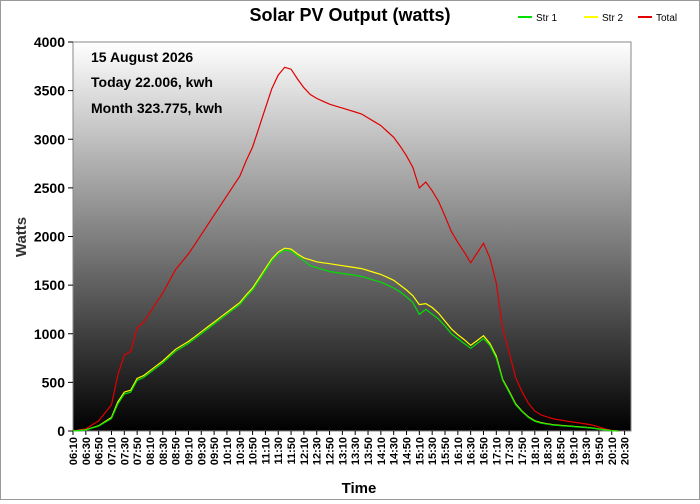  I want to click on x-tick-label: 13:10, so click(343, 451).